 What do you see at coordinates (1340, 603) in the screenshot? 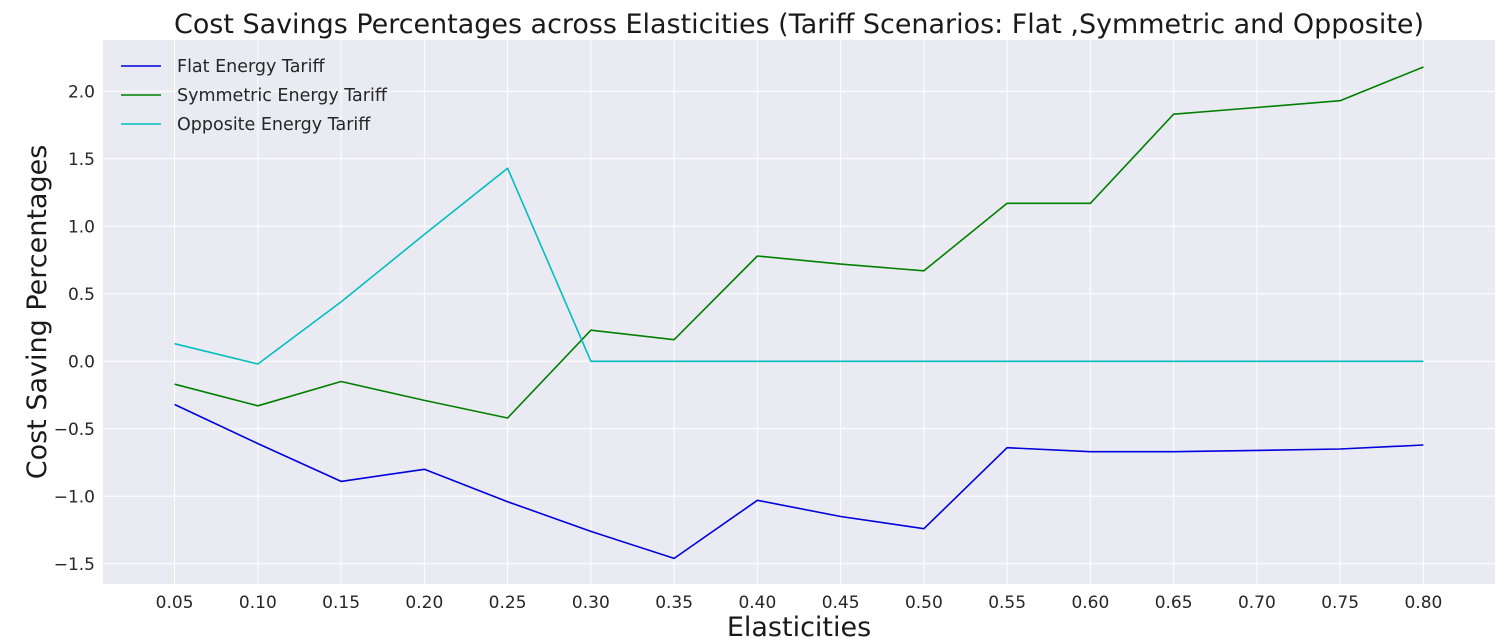
I see `x-tick-label: 0.75` at bounding box center [1340, 603].